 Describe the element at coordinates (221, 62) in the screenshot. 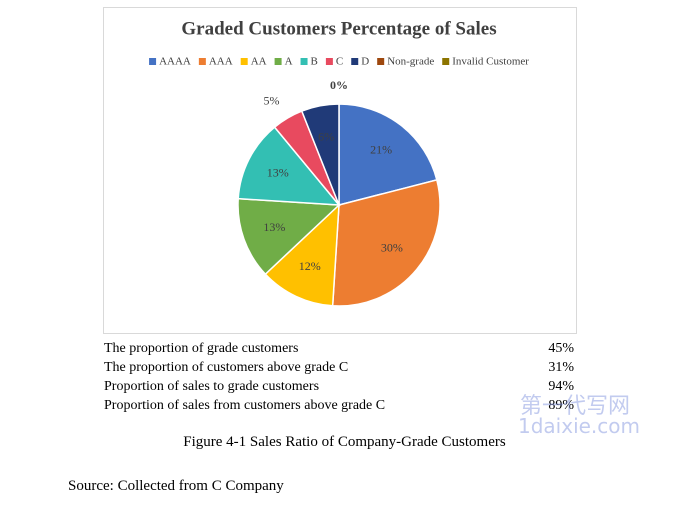

I see `legend-label: AAA` at that location.